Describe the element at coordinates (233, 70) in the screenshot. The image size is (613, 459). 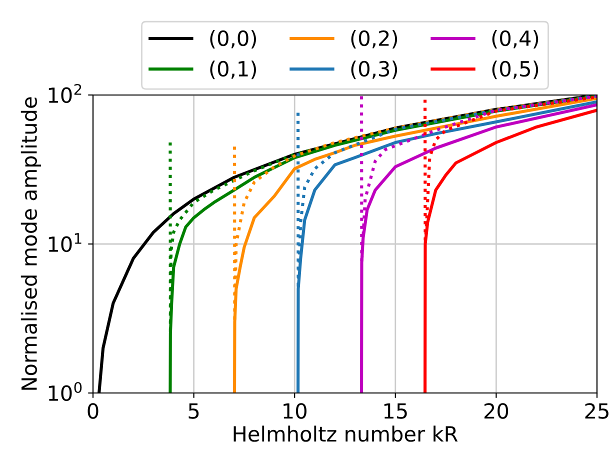
I see `legend-label: (0,1)` at that location.